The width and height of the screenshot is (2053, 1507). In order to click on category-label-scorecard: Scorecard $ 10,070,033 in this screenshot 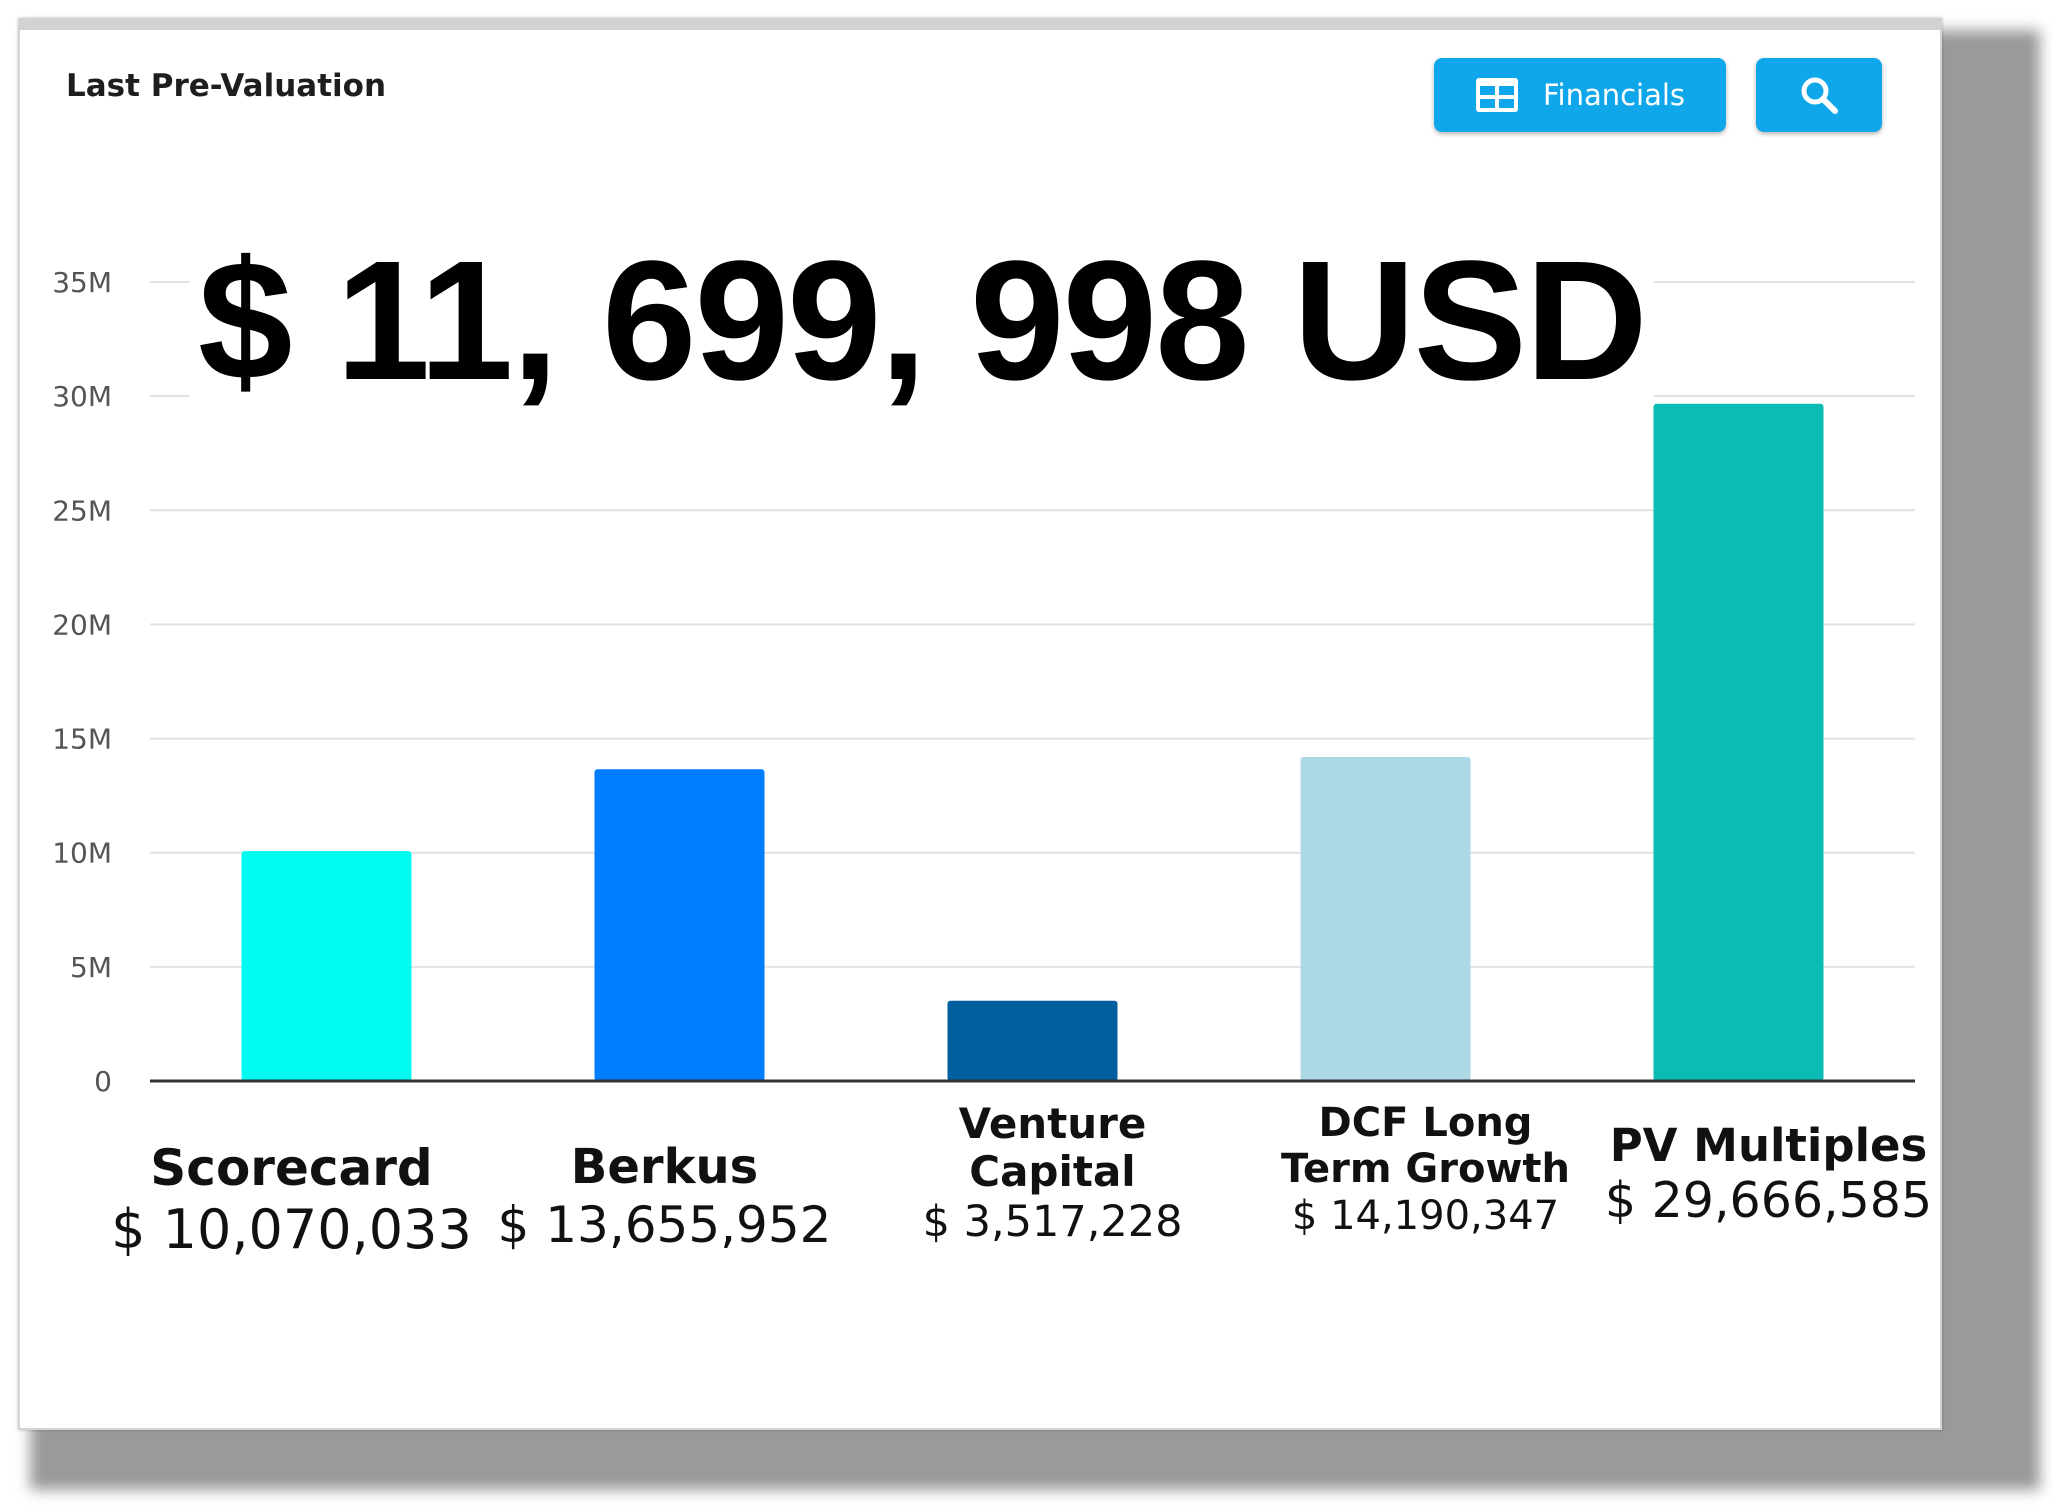, I will do `click(291, 1200)`.